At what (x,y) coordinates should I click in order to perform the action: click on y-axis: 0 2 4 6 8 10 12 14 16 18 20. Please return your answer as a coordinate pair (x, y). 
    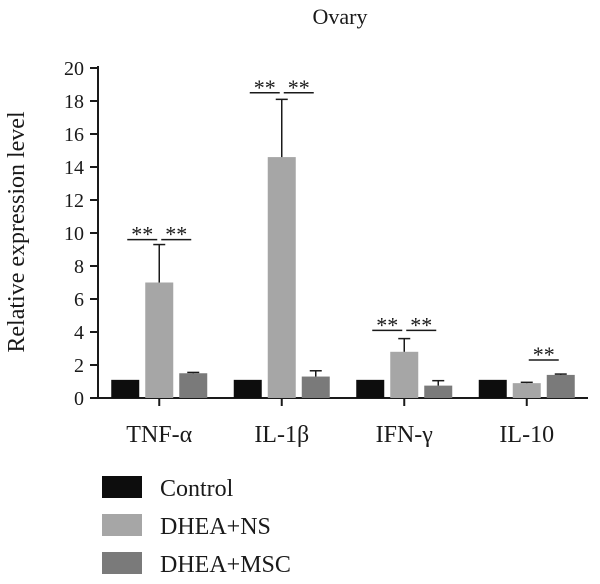
    Looking at the image, I should click on (81, 234).